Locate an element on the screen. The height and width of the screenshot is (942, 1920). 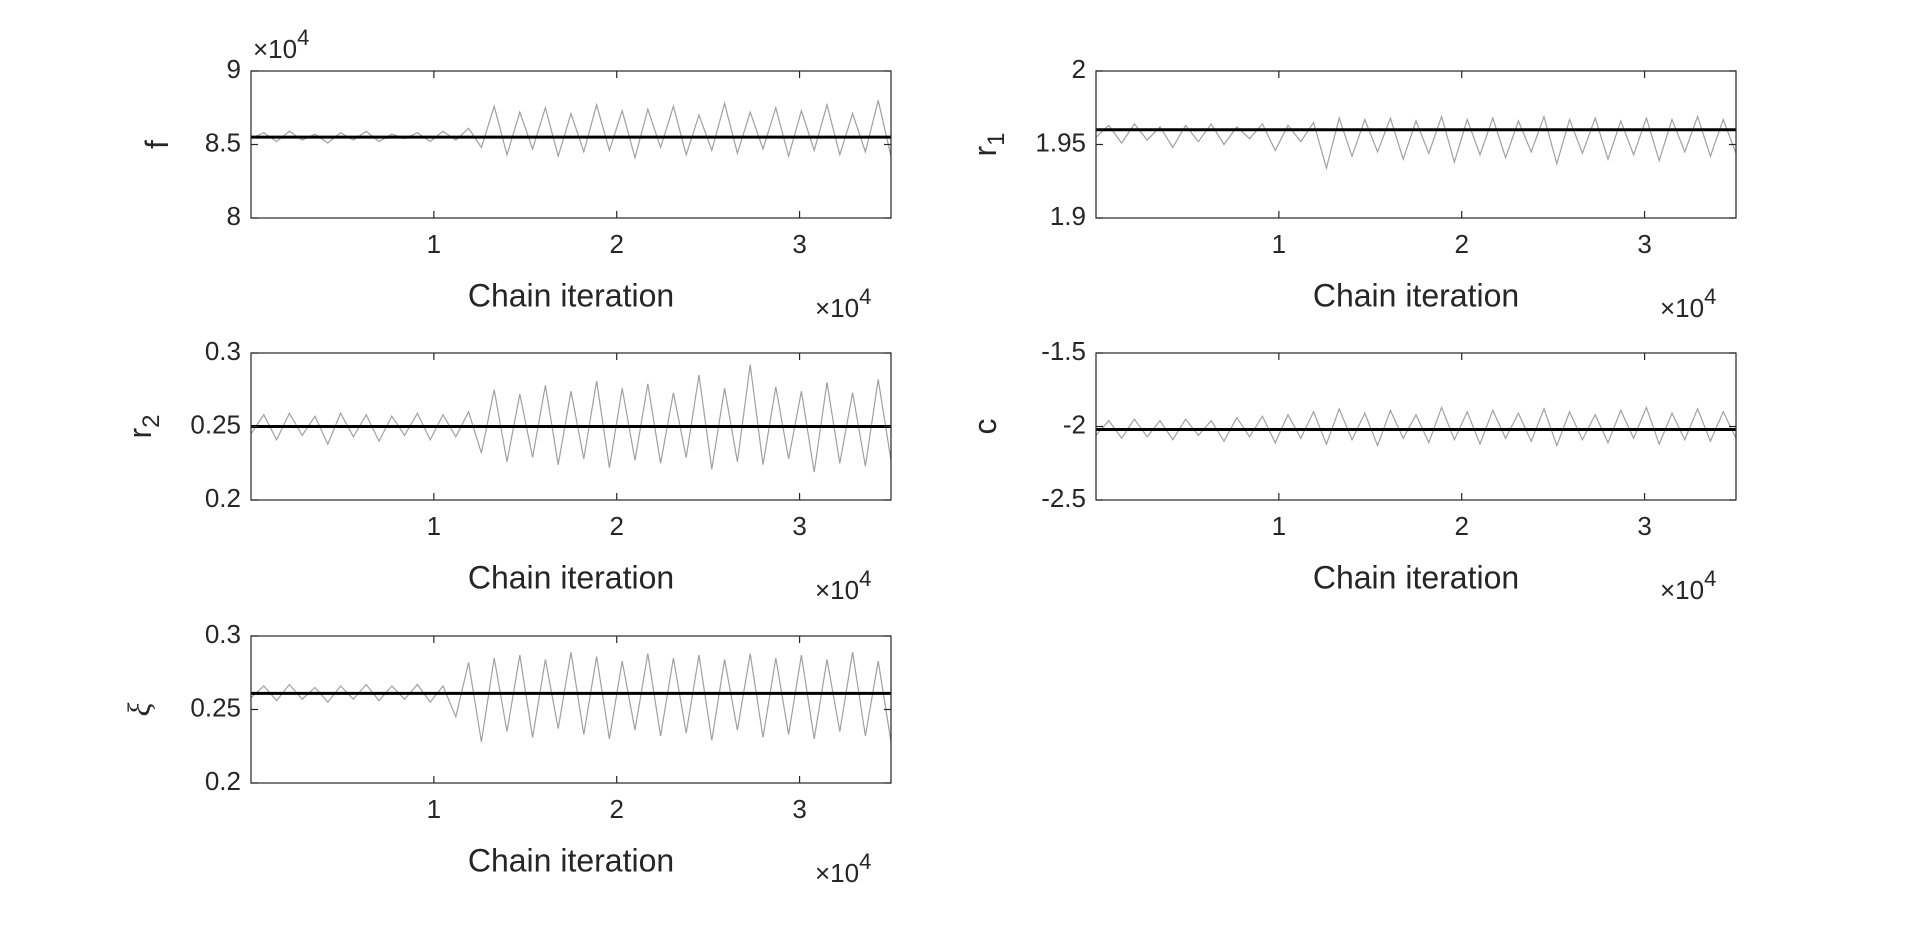
y-label-text: ξ is located at coordinates (139, 709).